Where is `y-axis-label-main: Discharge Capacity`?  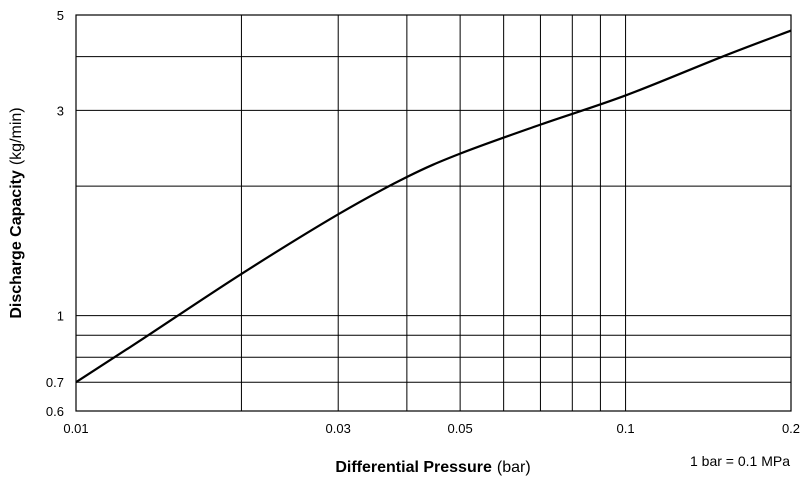 y-axis-label-main: Discharge Capacity is located at coordinates (16, 244).